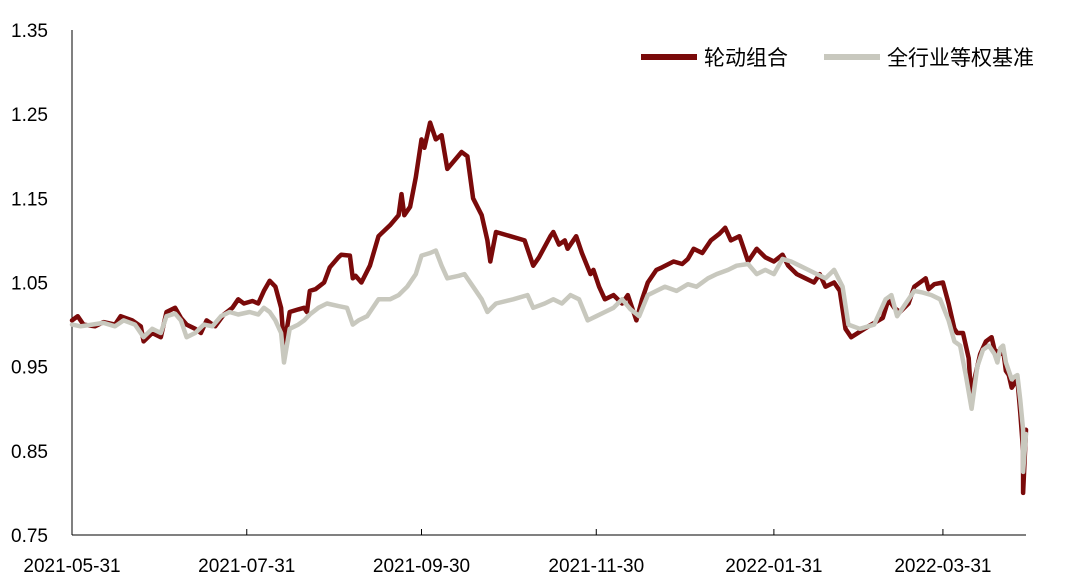 The width and height of the screenshot is (1080, 588). I want to click on y-tick-label: 1.15, so click(29, 199).